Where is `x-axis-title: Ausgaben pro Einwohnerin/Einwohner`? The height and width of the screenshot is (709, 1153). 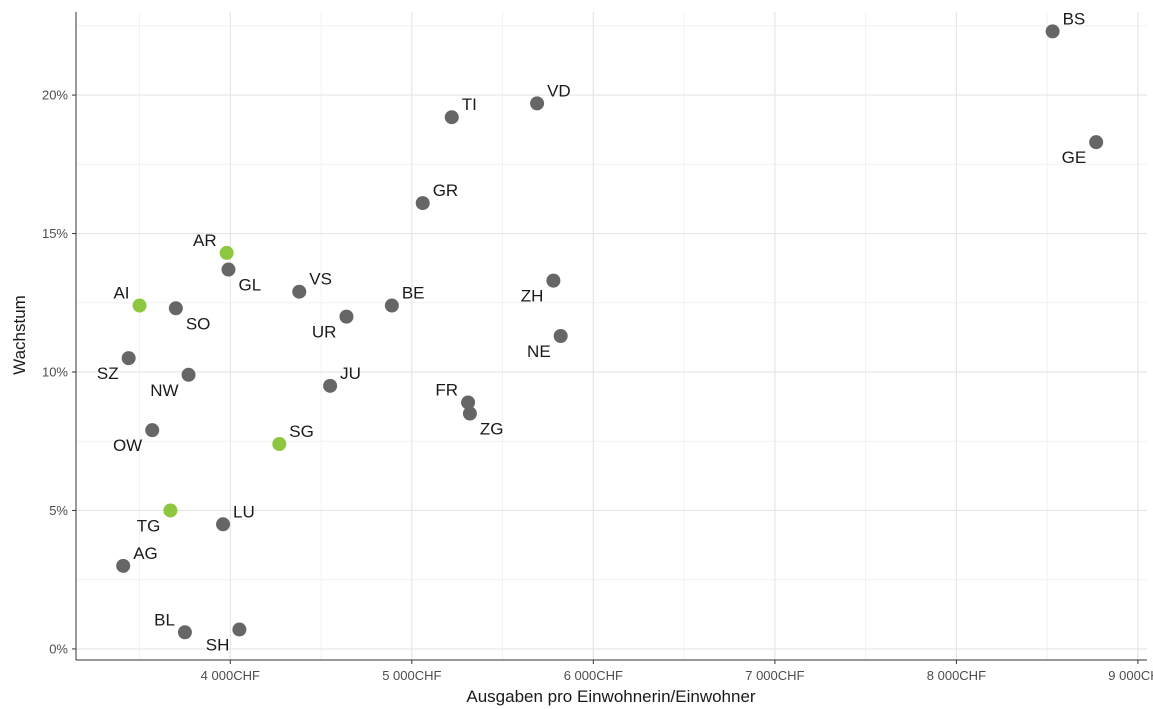
x-axis-title: Ausgaben pro Einwohnerin/Einwohner is located at coordinates (611, 696).